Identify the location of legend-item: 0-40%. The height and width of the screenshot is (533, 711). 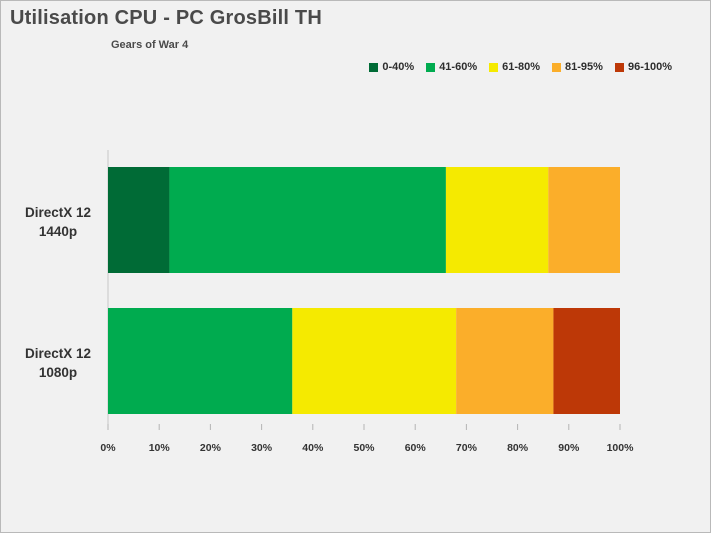
(391, 67).